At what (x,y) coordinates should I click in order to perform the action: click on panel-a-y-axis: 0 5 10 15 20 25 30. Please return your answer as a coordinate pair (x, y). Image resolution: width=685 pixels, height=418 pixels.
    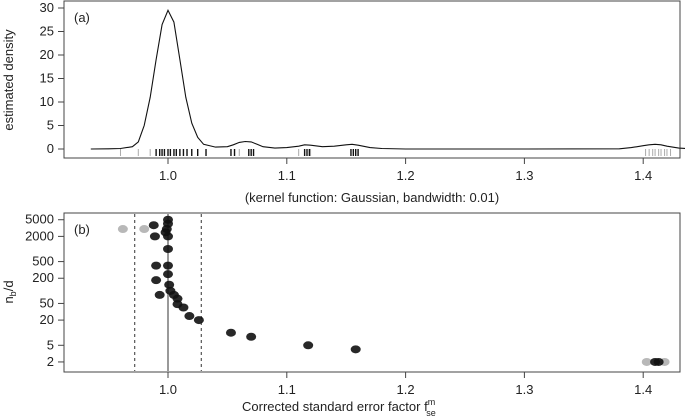
    Looking at the image, I should click on (52, 78).